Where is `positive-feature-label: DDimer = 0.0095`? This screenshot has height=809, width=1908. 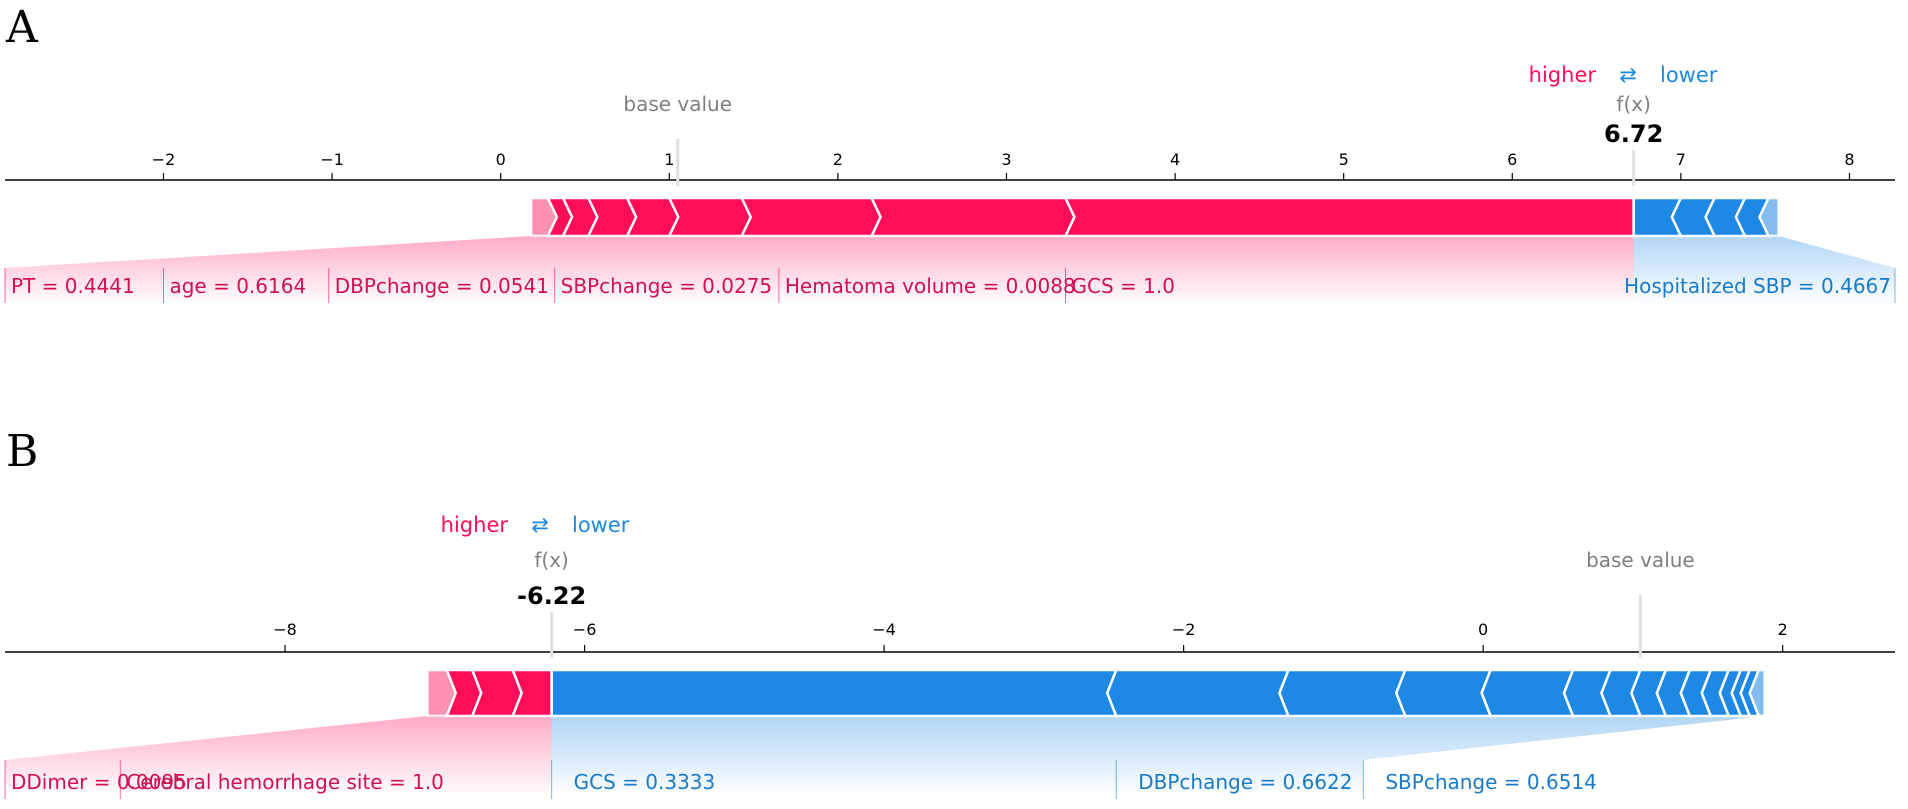 positive-feature-label: DDimer = 0.0095 is located at coordinates (99, 782).